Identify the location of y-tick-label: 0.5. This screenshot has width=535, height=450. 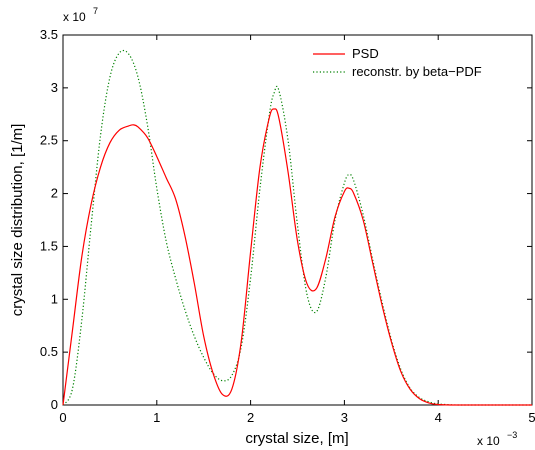
(49, 351).